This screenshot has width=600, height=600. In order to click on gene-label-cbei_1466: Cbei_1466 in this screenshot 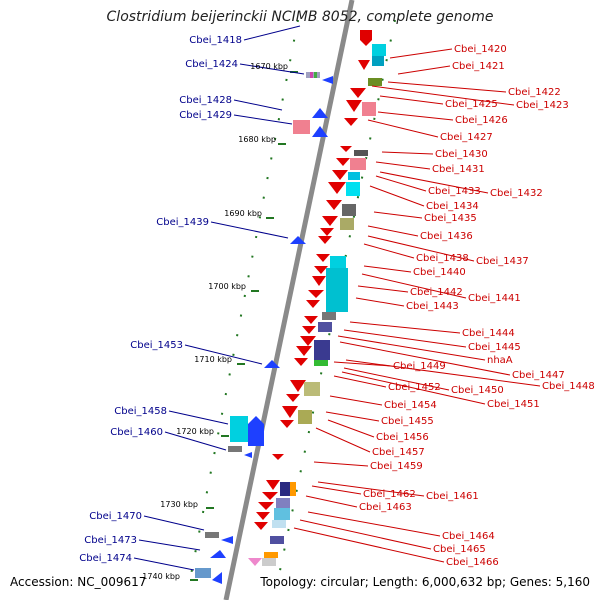, I will do `click(472, 562)`.